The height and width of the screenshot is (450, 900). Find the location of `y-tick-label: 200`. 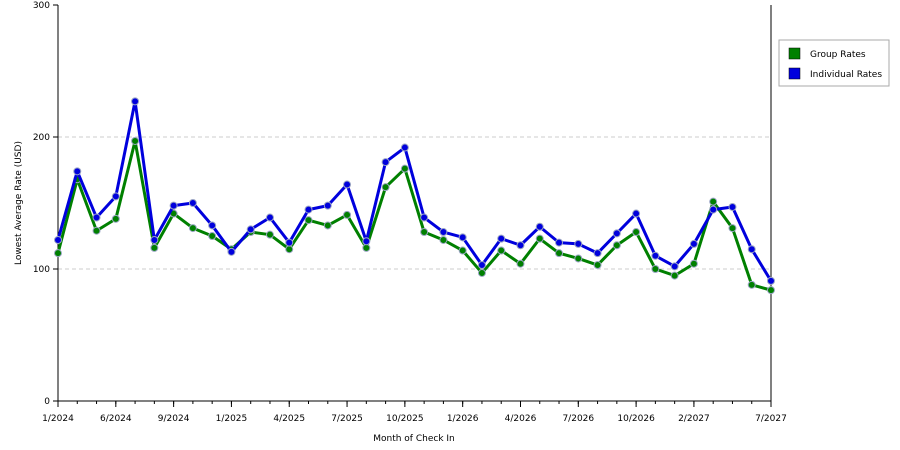

y-tick-label: 200 is located at coordinates (41, 138).